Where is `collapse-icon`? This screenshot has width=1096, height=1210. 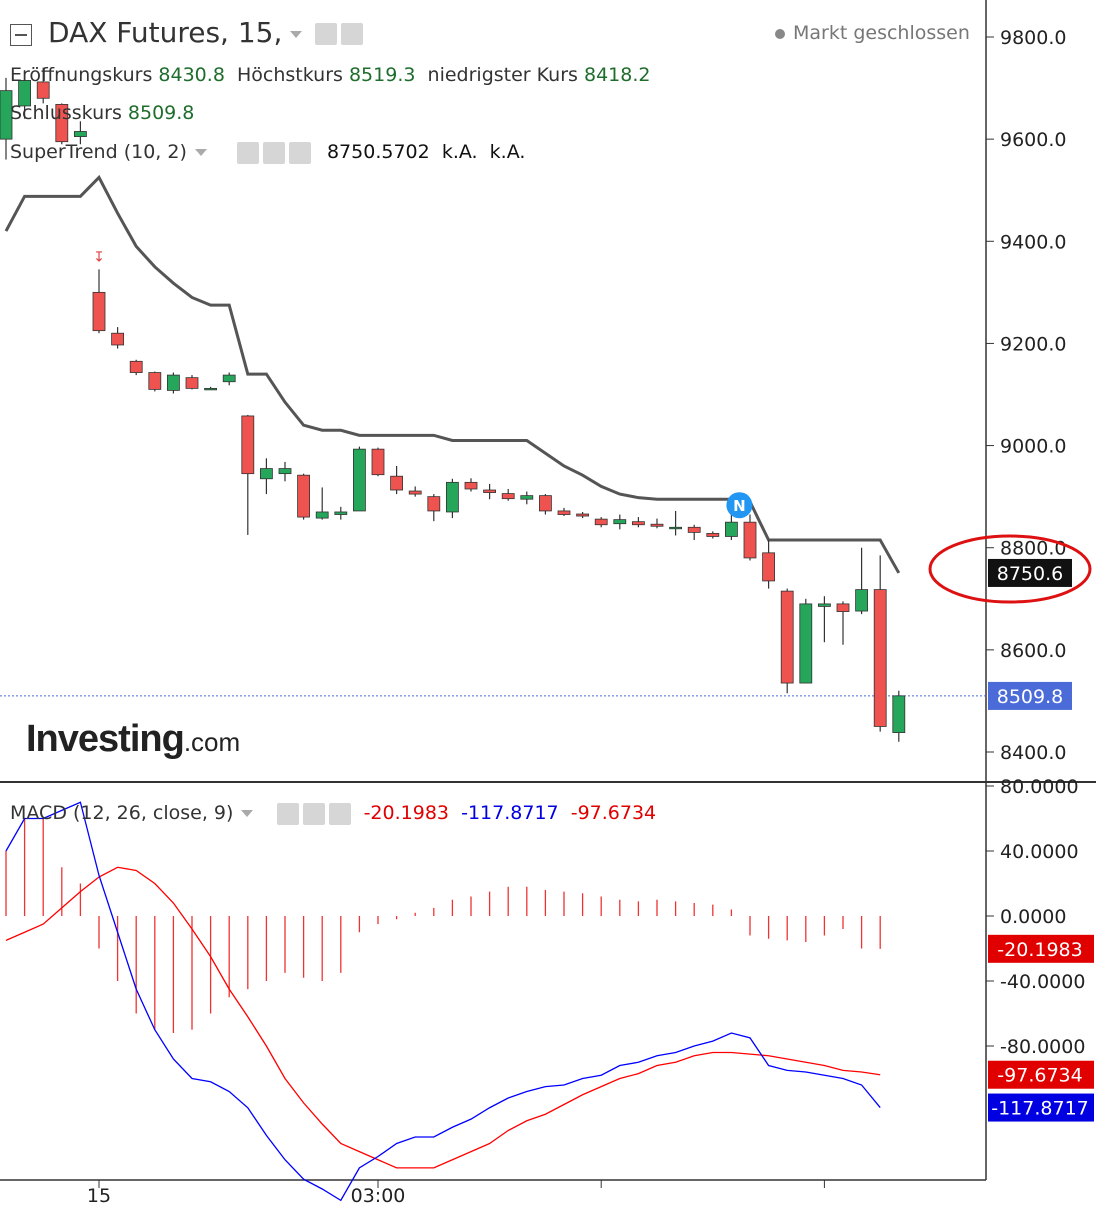 collapse-icon is located at coordinates (21, 35).